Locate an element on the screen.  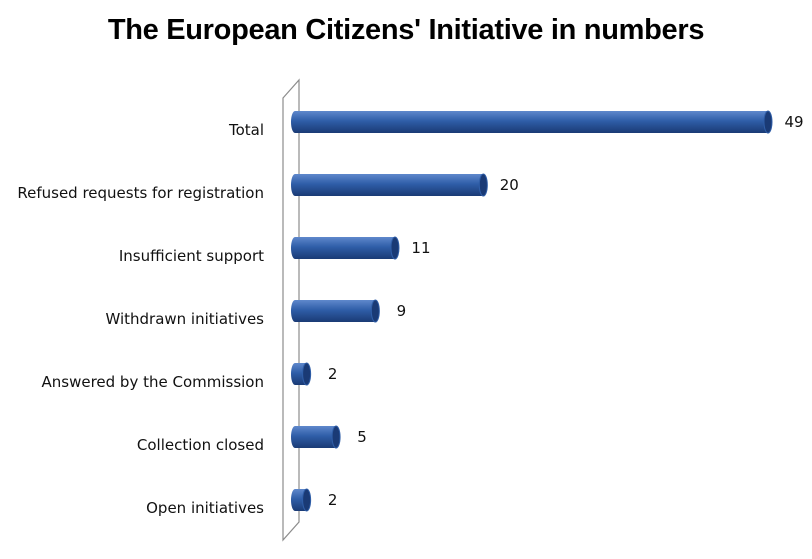
category-label: Collection closed is located at coordinates (200, 445).